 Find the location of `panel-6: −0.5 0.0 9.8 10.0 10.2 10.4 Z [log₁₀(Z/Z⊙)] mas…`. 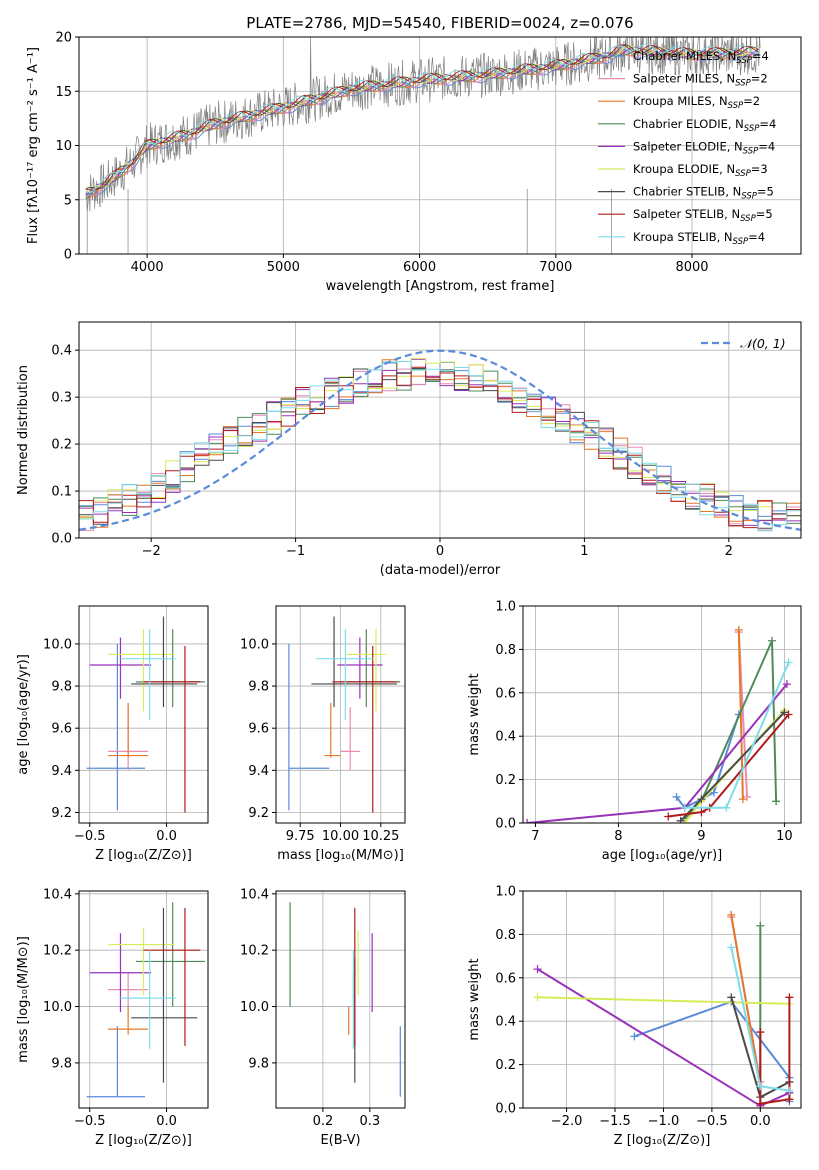

panel-6: −0.5 0.0 9.8 10.0 10.2 10.4 Z [log₁₀(Z/Z⊙)] mas… is located at coordinates (112, 1017).